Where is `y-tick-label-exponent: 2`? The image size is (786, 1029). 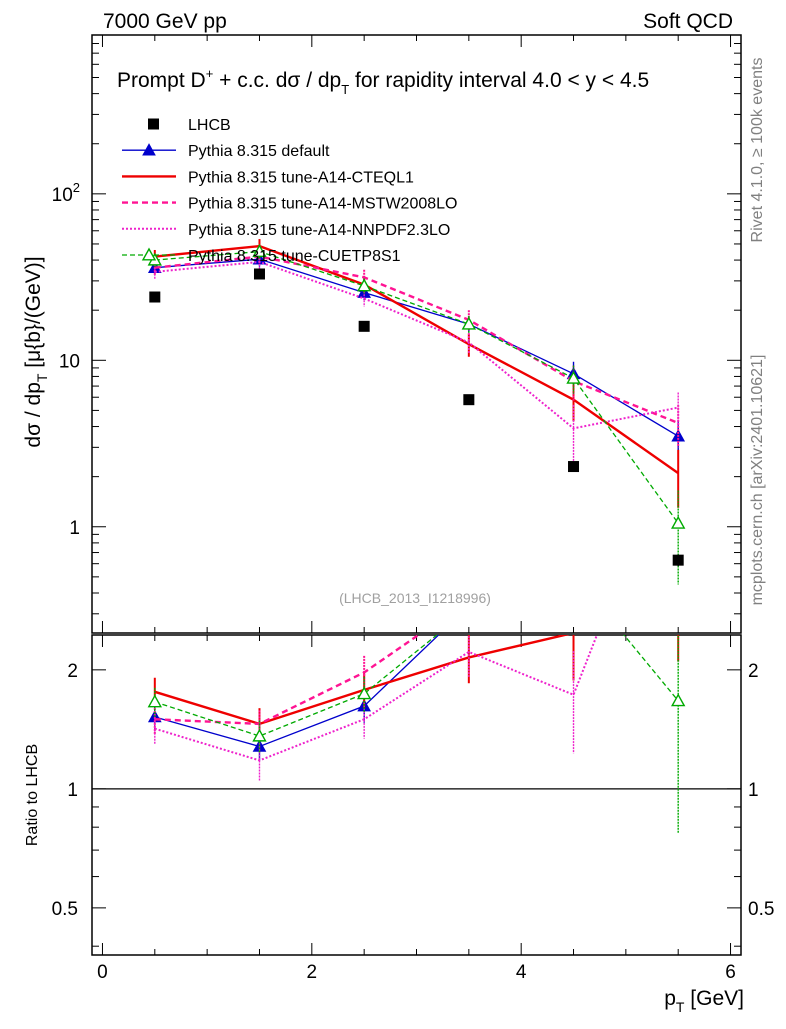
y-tick-label-exponent: 2 is located at coordinates (76, 187).